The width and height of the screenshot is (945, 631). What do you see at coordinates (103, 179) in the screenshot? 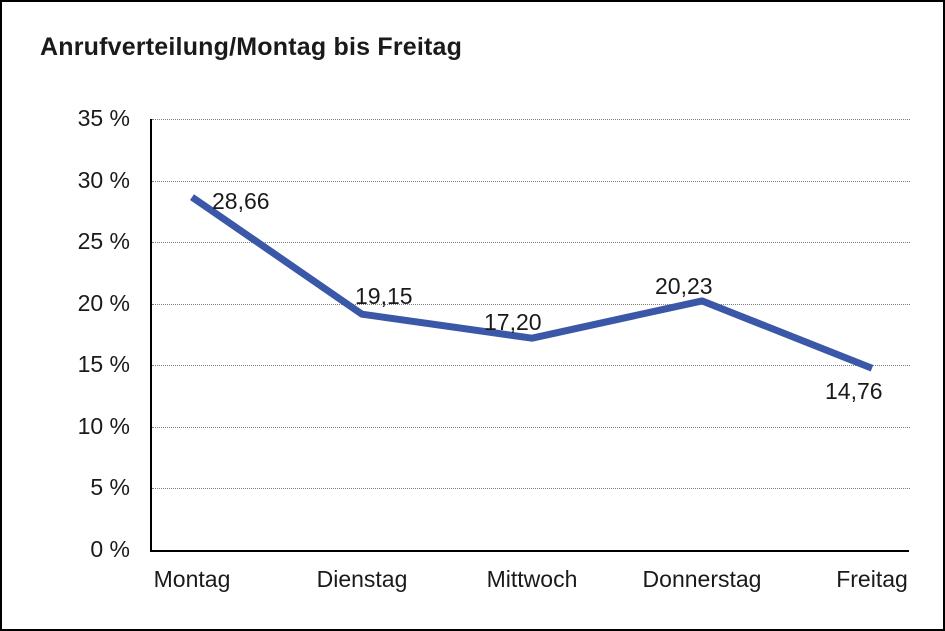
I see `y-tick-label: 30 %` at bounding box center [103, 179].